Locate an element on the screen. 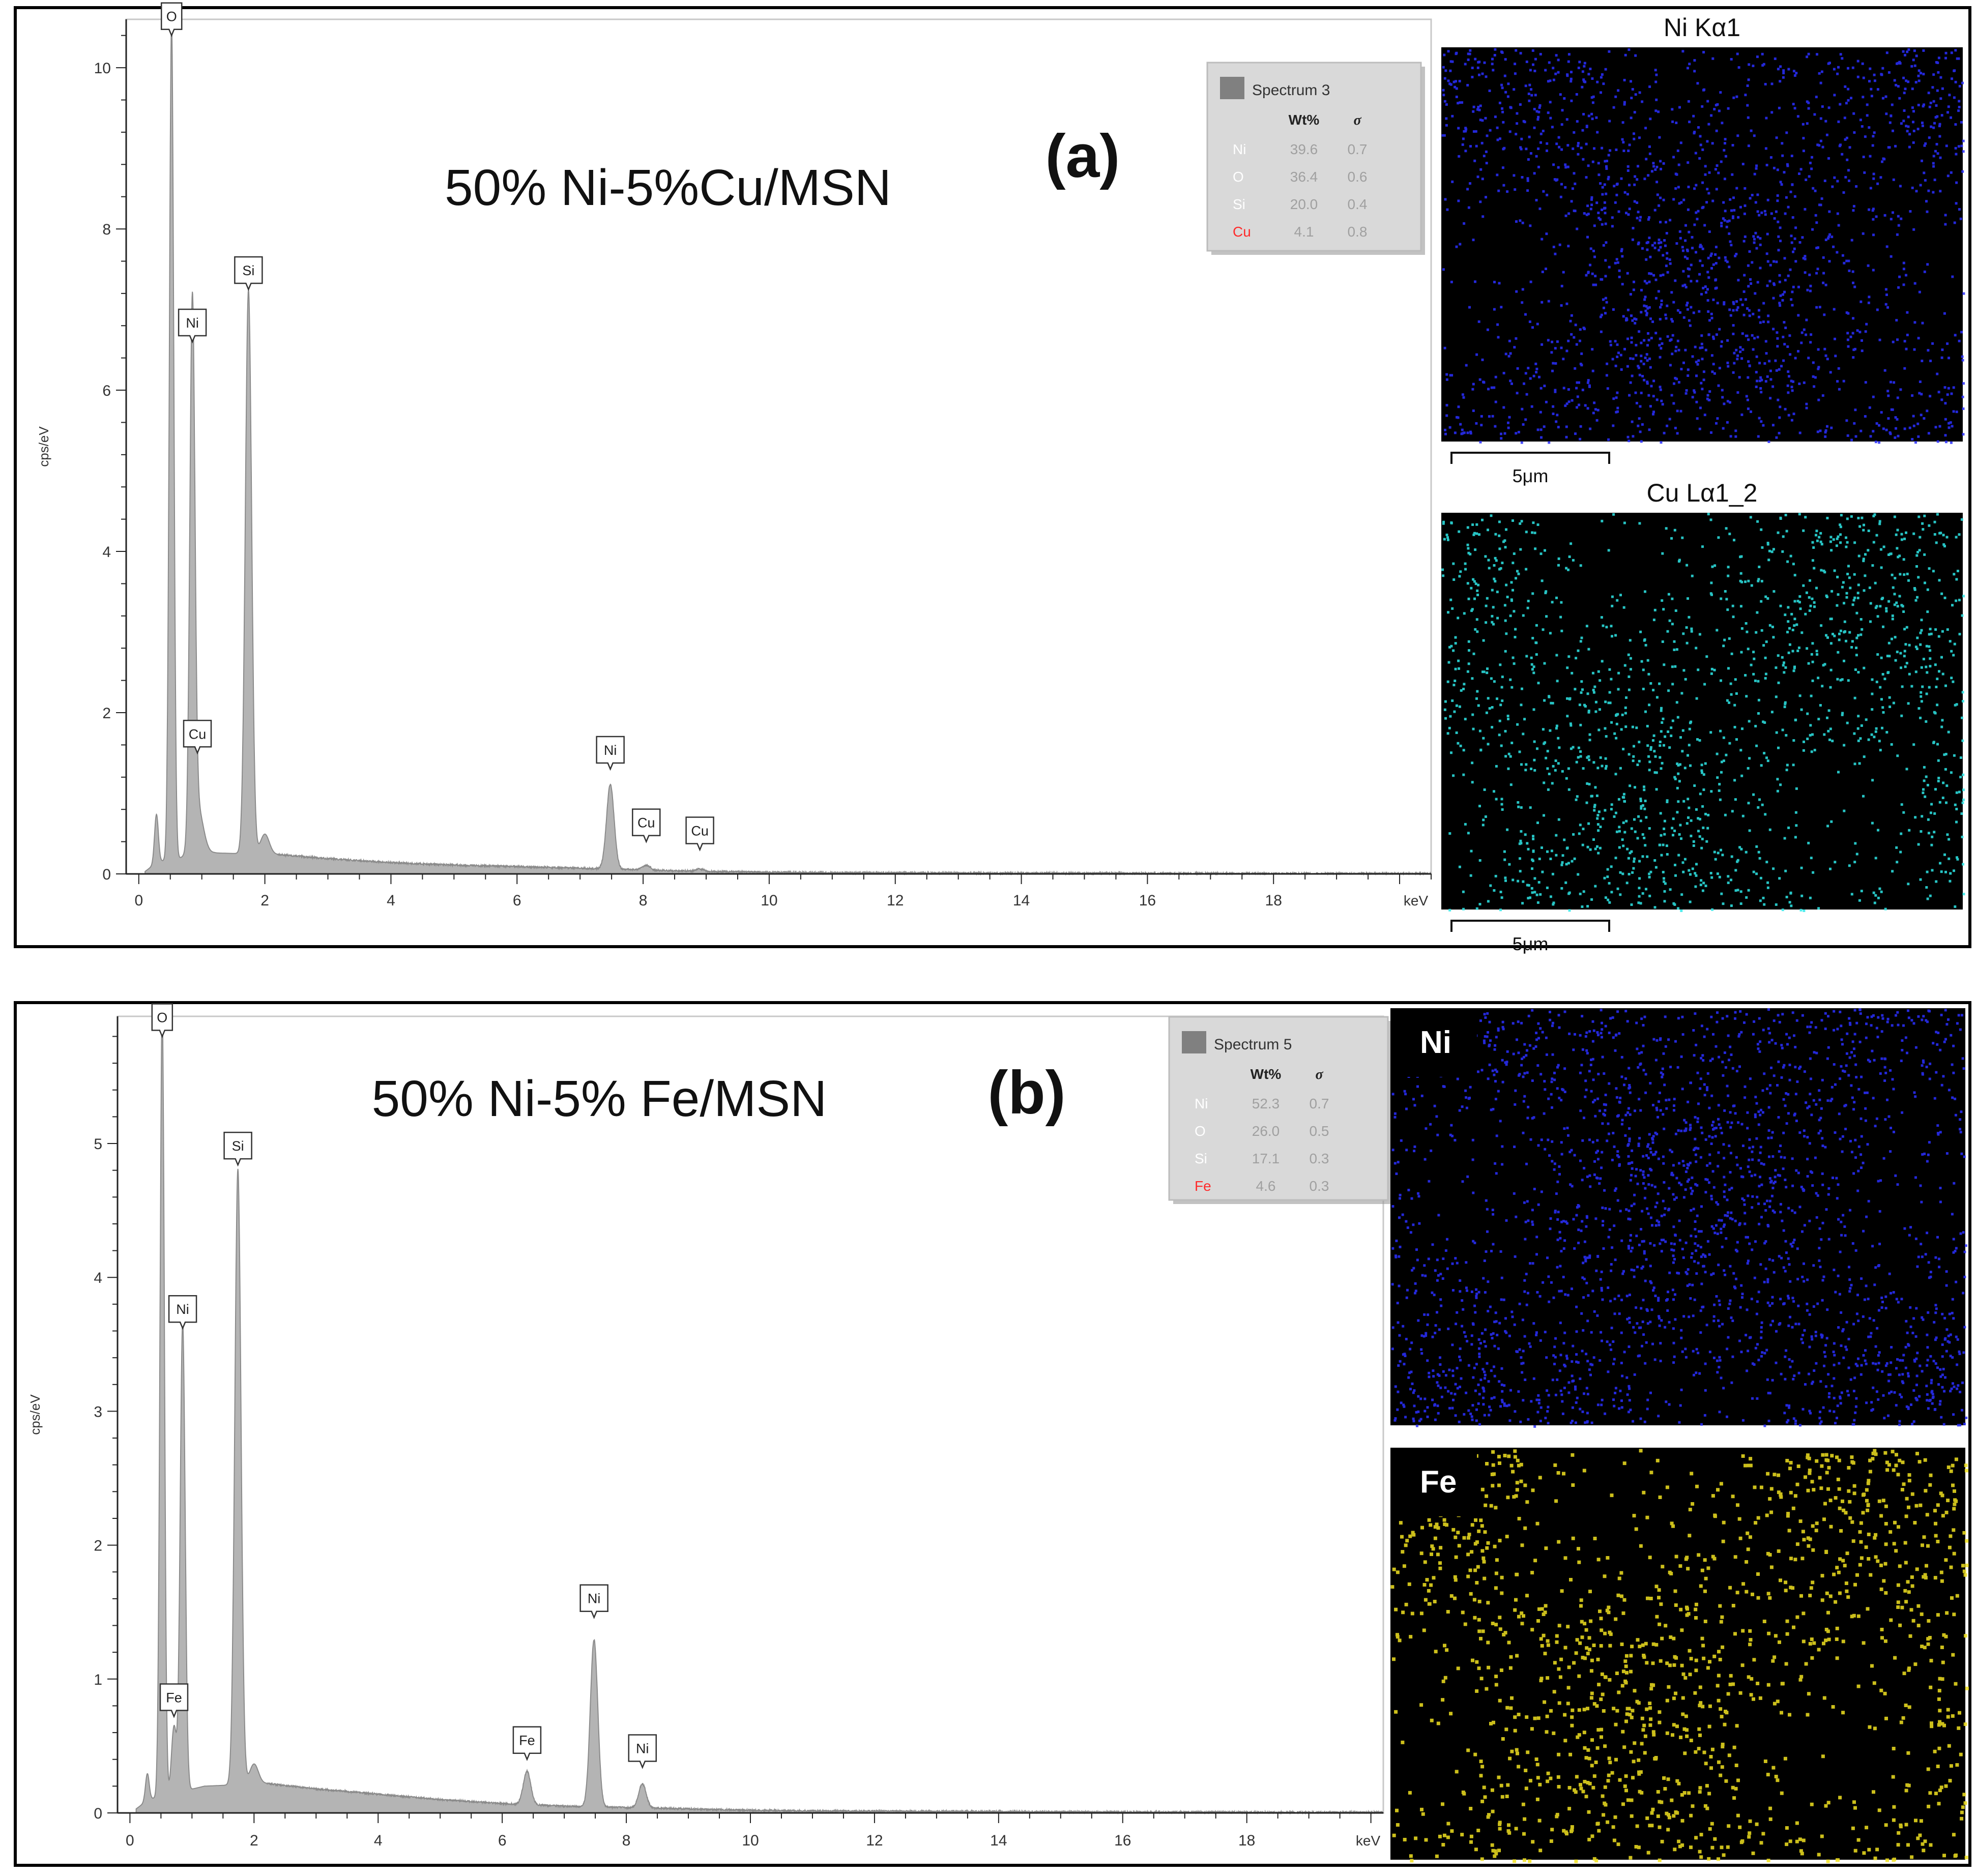 The width and height of the screenshot is (1976, 1876). x-tick-label: 14 is located at coordinates (998, 1840).